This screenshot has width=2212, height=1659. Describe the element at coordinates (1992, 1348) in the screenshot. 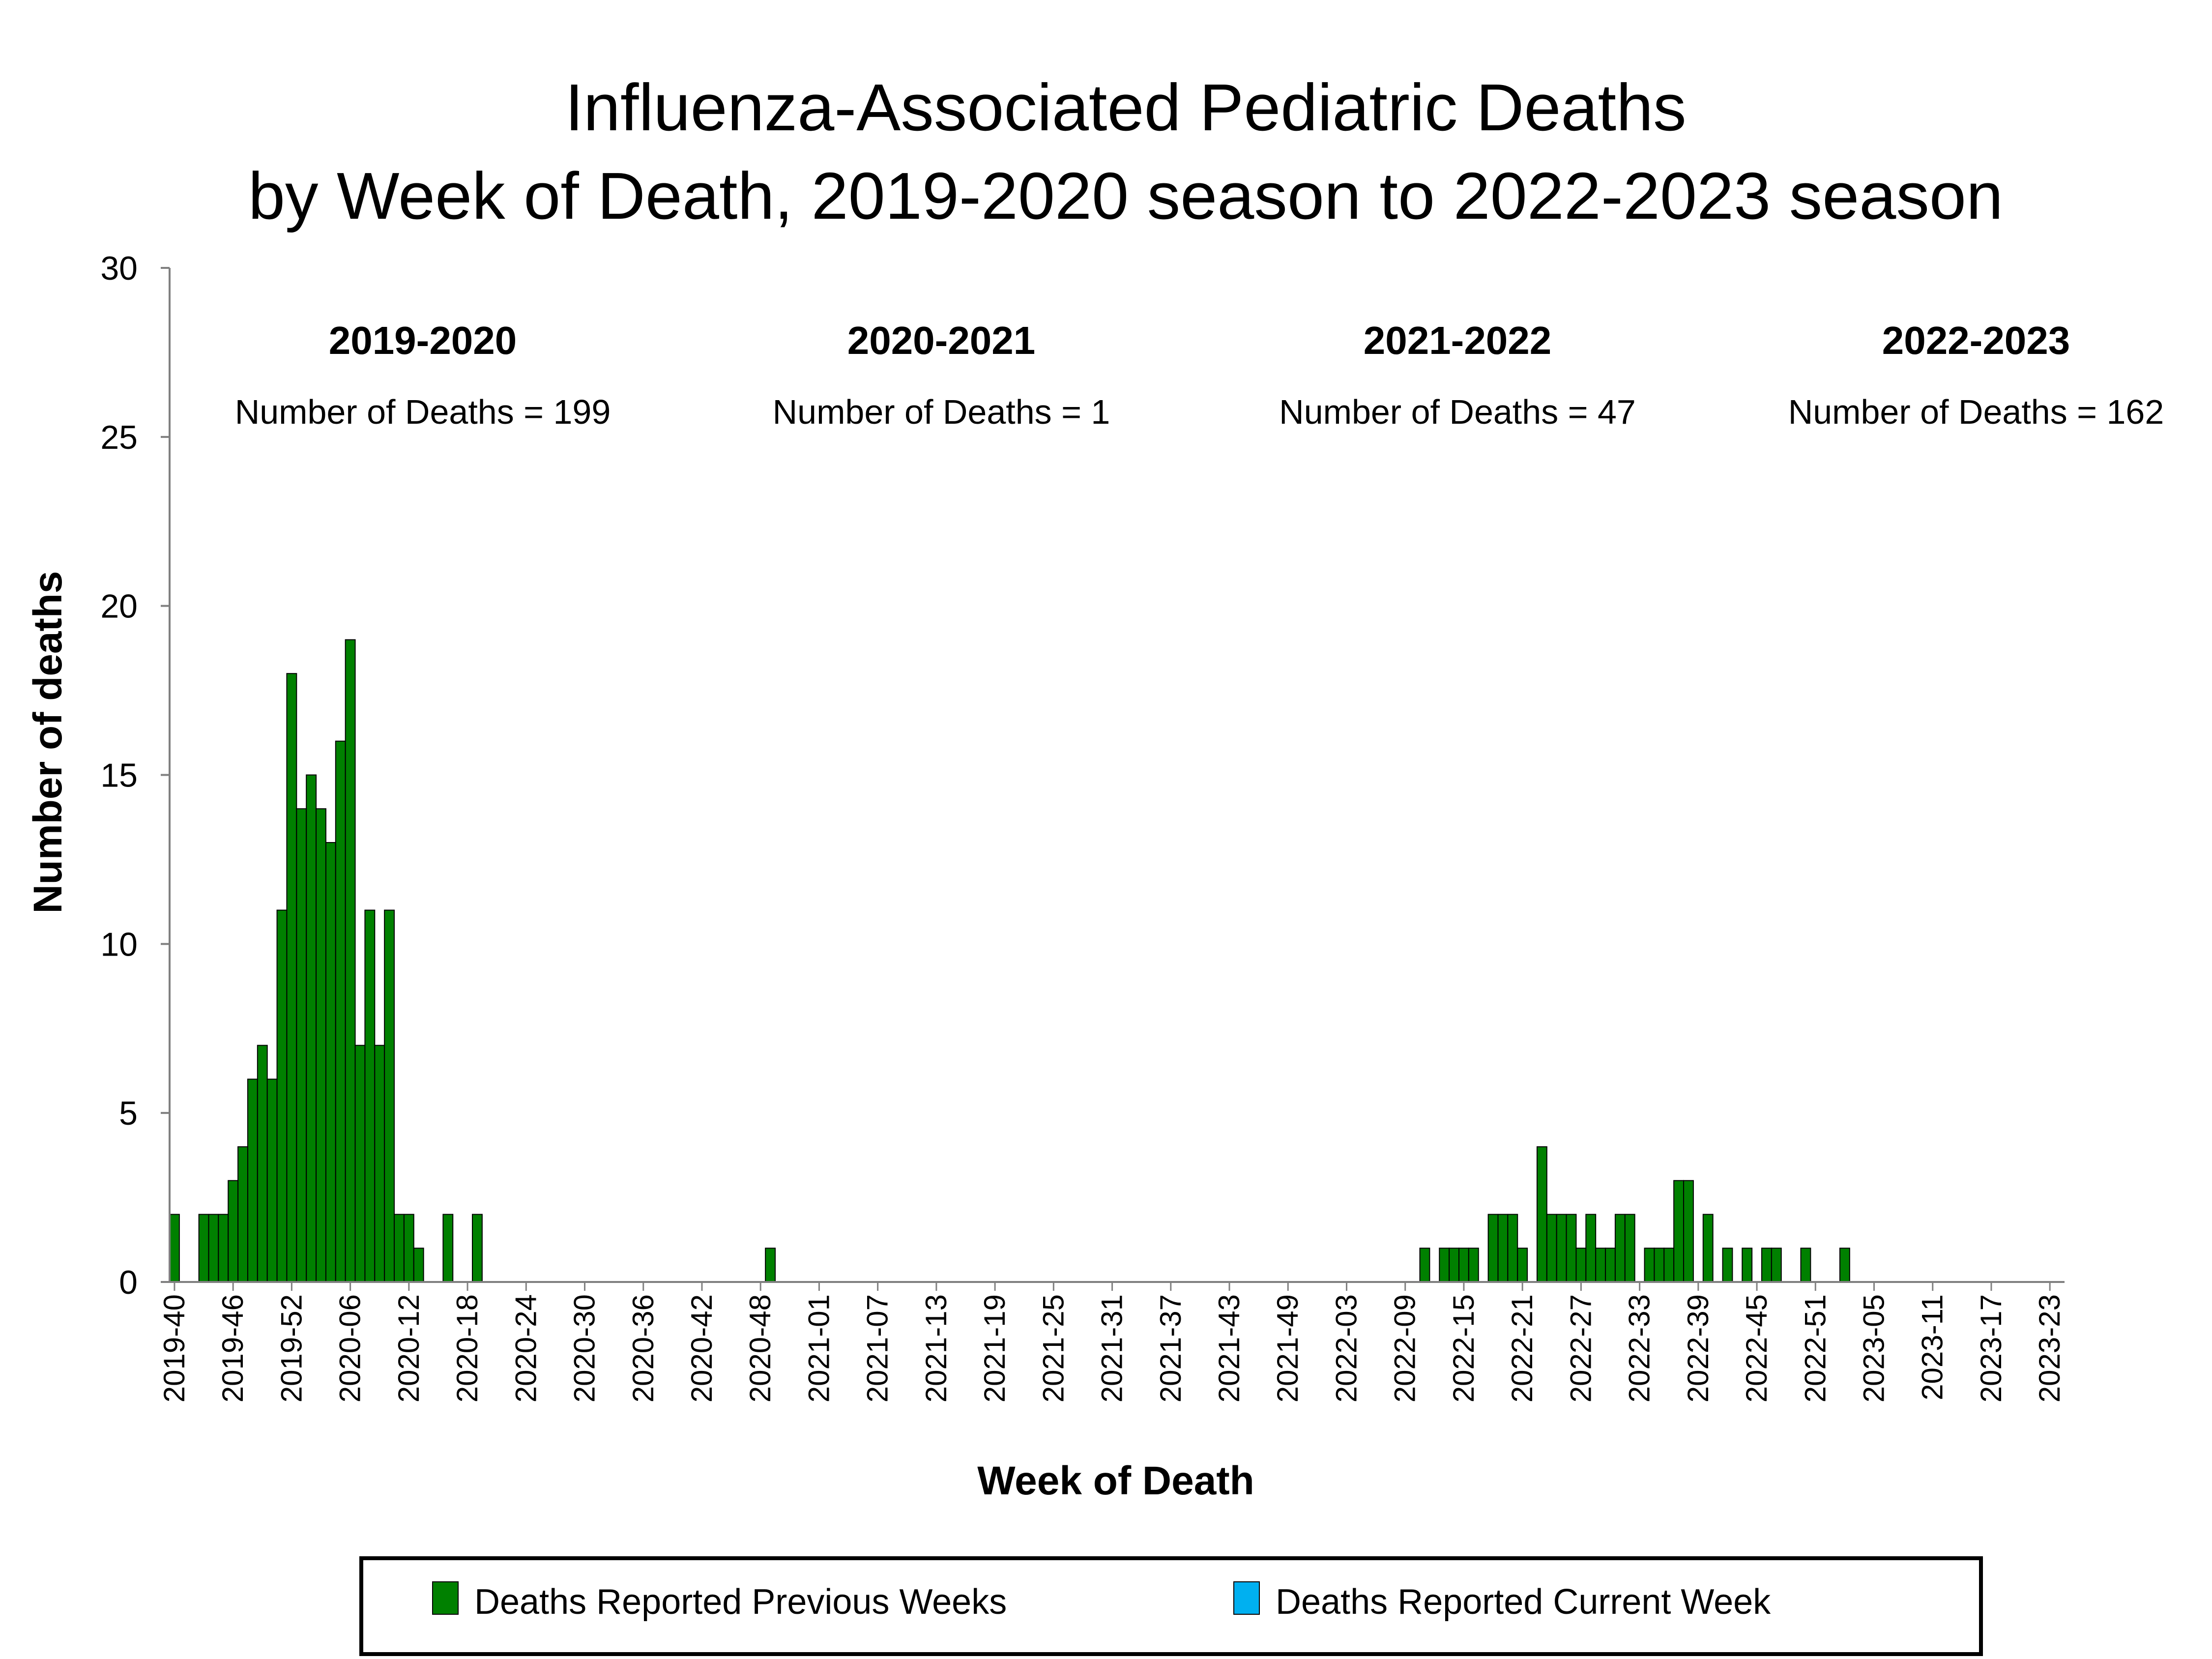

I see `x-tick-label: 2023-17` at that location.